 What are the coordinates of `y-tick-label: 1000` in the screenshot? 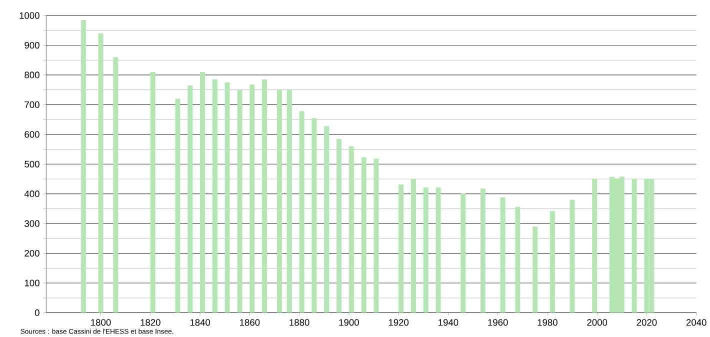 It's located at (30, 15).